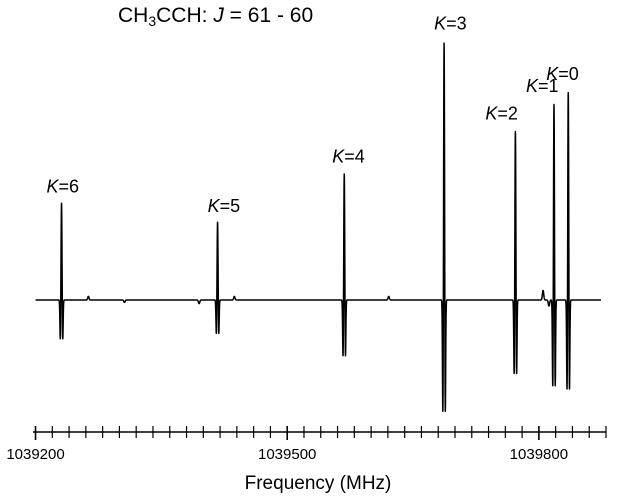 The height and width of the screenshot is (502, 626). I want to click on peak-label-k: K=1, so click(542, 86).